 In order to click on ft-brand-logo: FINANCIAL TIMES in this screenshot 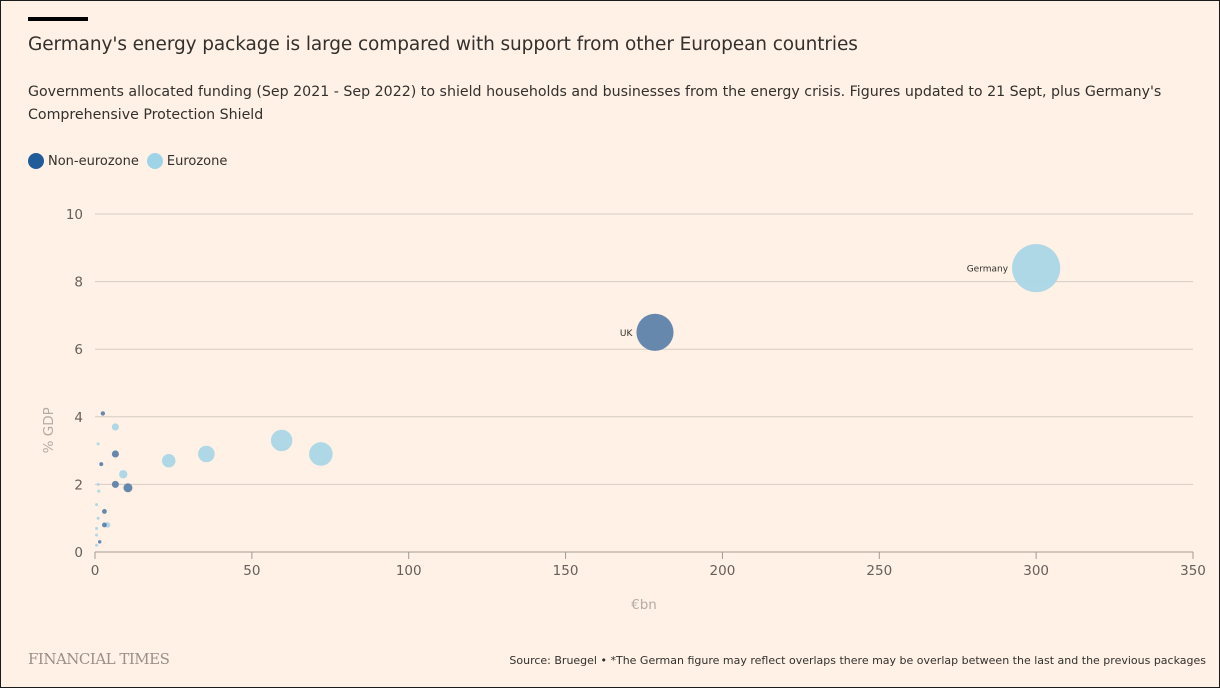, I will do `click(99, 659)`.